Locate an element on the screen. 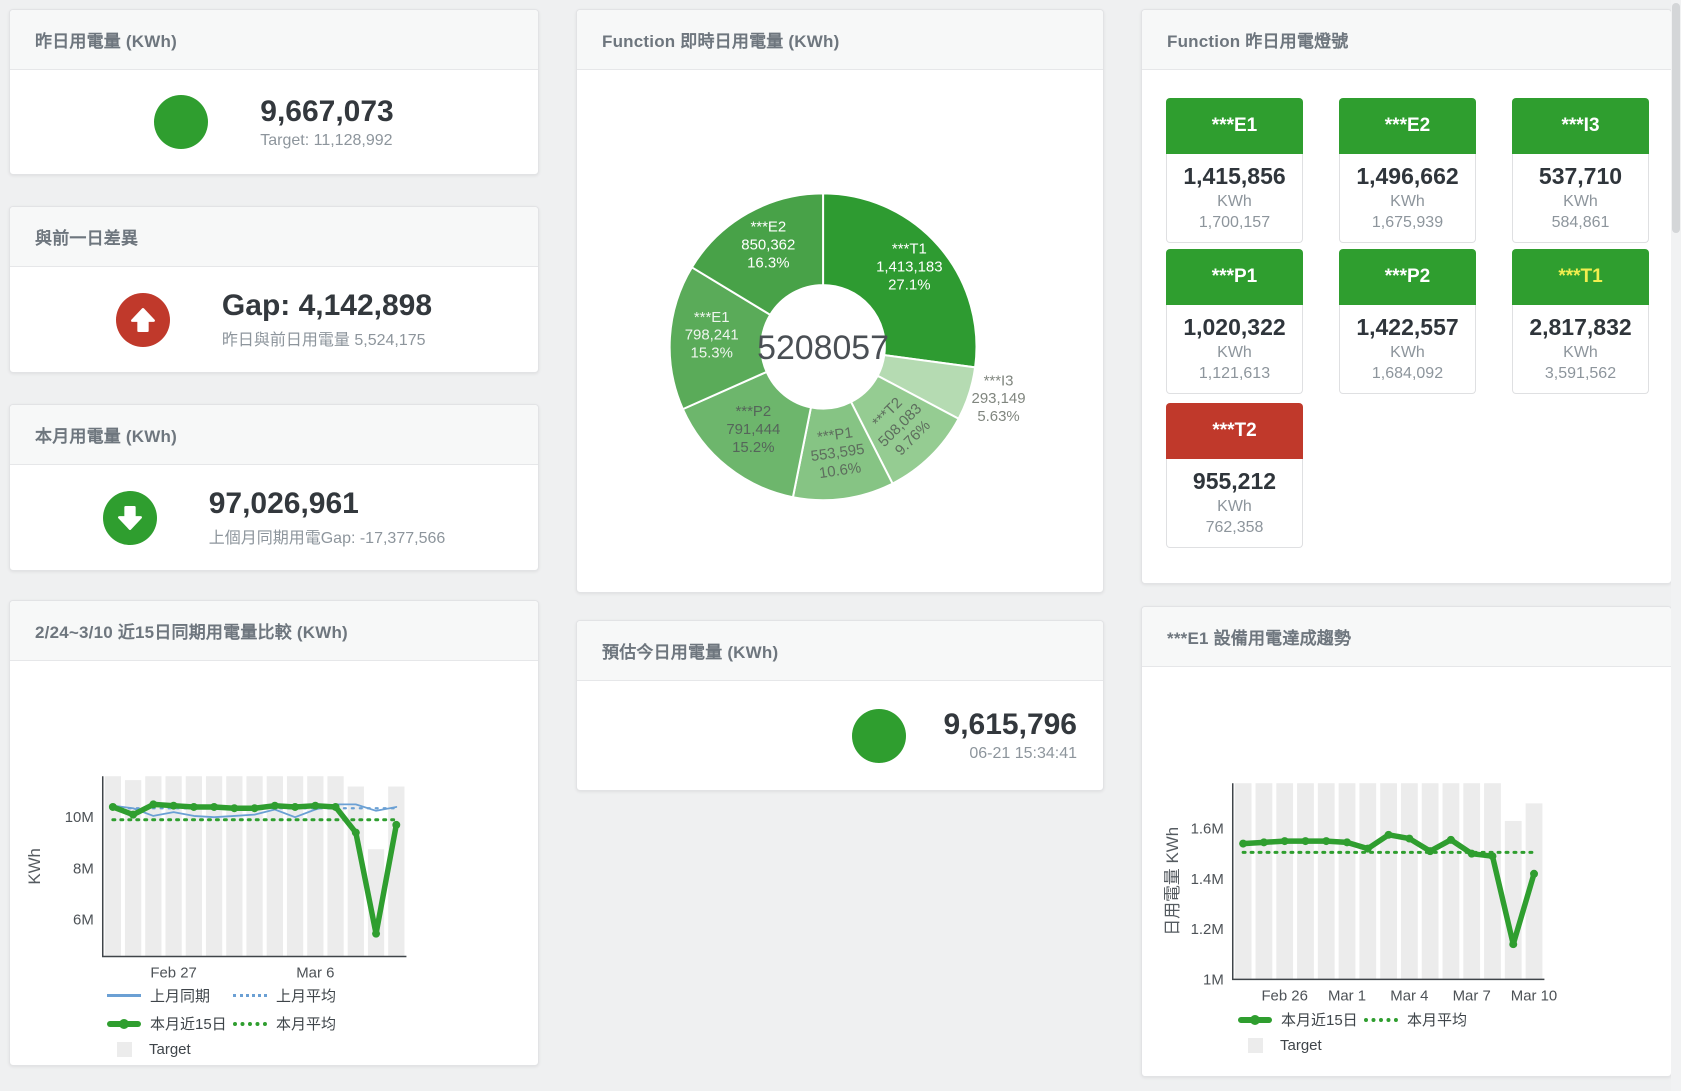  card-title: Function 昨日用電燈號 is located at coordinates (1258, 41).